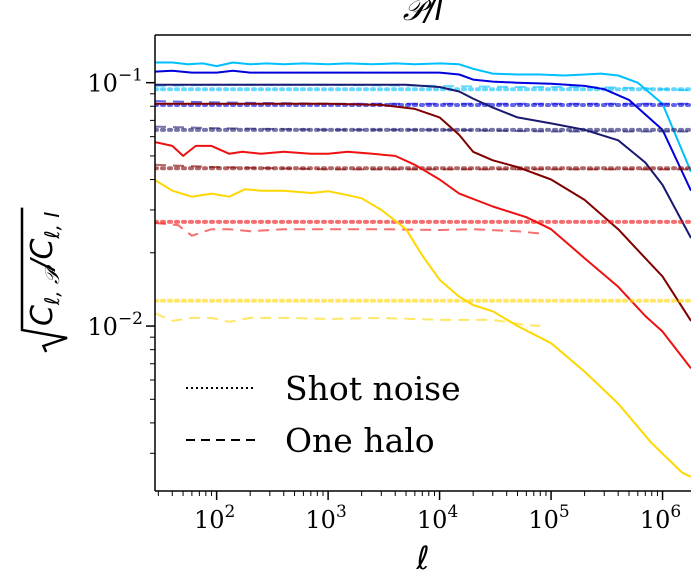 The image size is (691, 575). Describe the element at coordinates (373, 388) in the screenshot. I see `legend-shot-noise-label: Shot noise` at that location.